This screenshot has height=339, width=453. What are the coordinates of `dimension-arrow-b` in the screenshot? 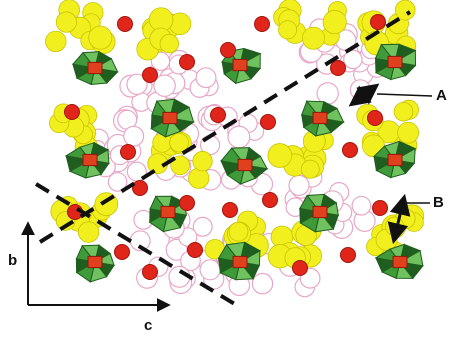 It's located at (399, 219).